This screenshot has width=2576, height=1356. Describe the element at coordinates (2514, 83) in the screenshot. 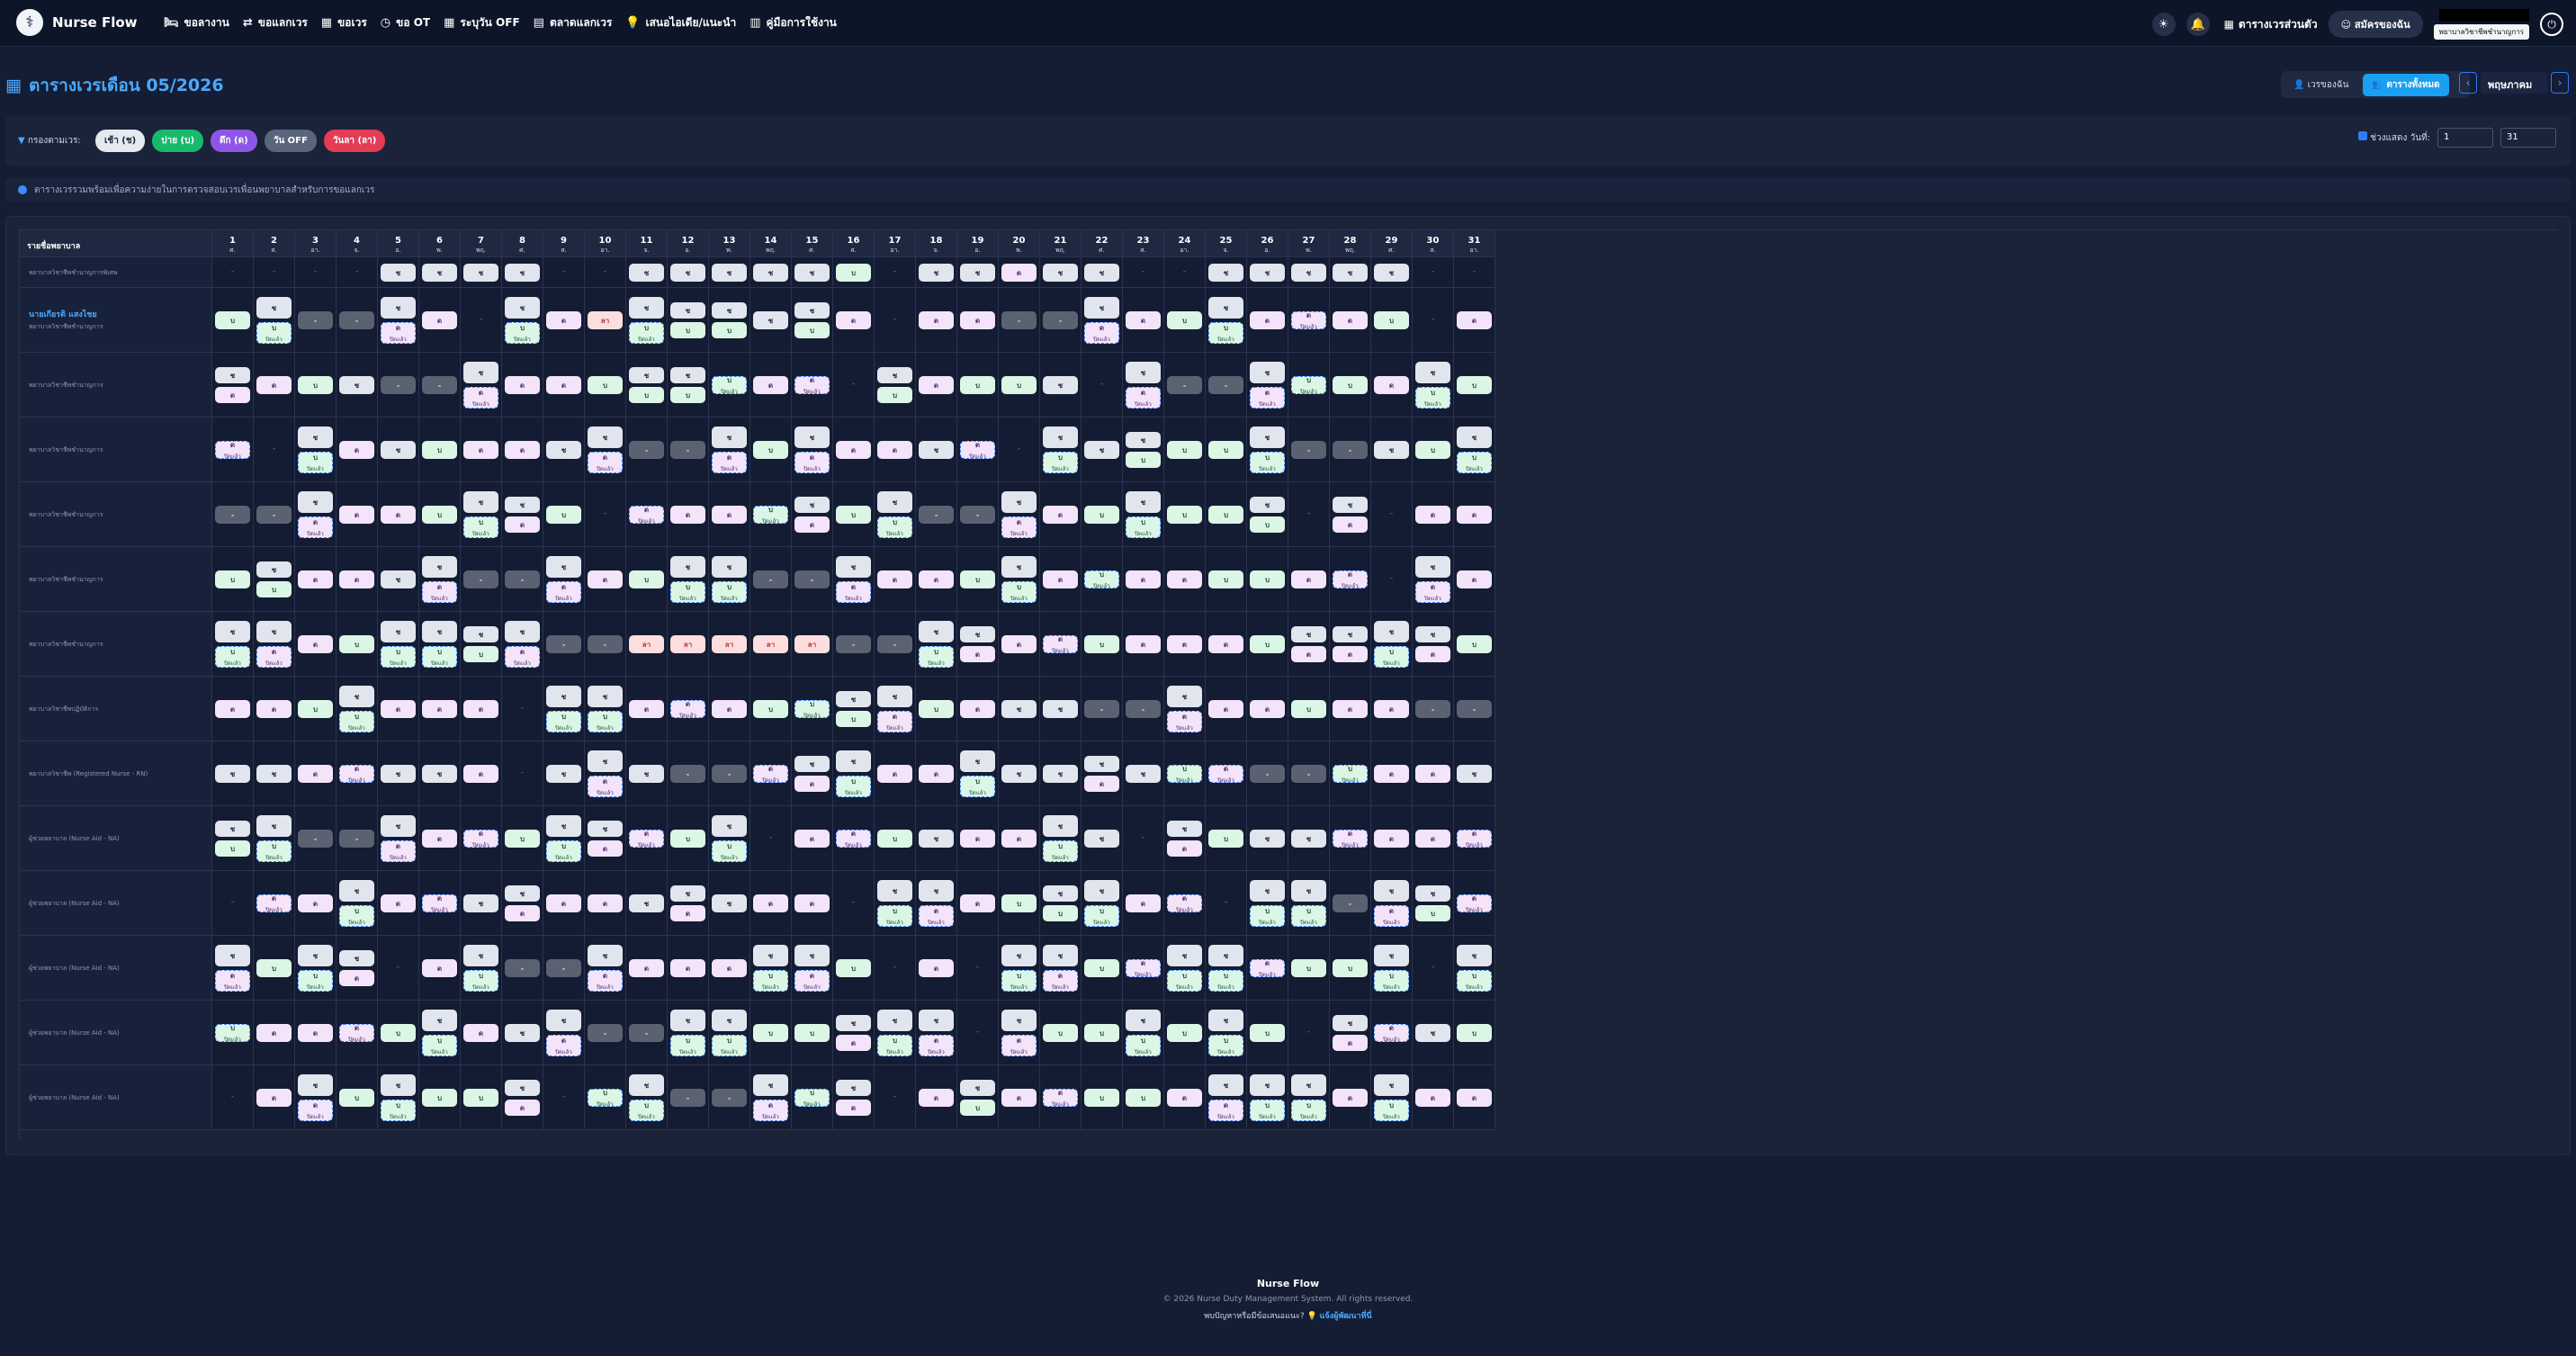

I see `month-select: พฤษภาคม` at that location.